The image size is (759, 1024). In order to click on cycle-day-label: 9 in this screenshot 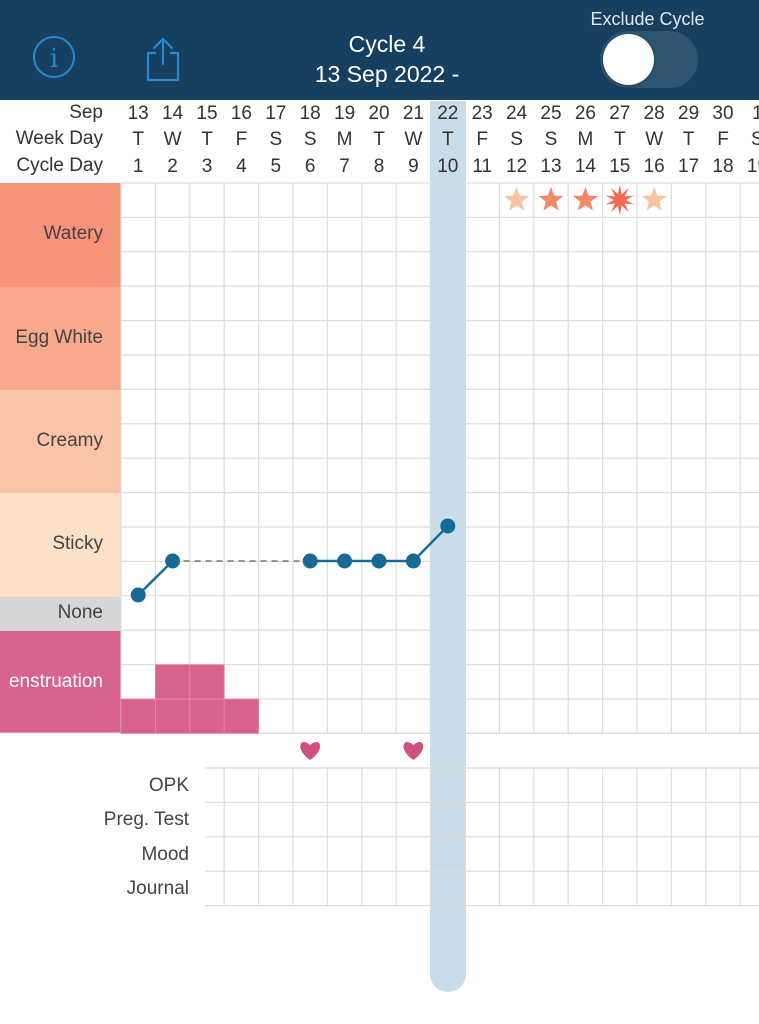, I will do `click(413, 166)`.